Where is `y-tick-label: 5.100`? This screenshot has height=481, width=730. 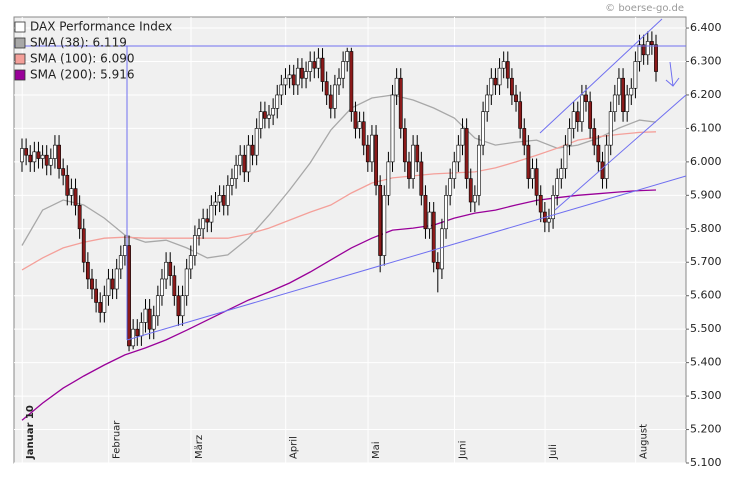
y-tick-label: 5.100 is located at coordinates (706, 462).